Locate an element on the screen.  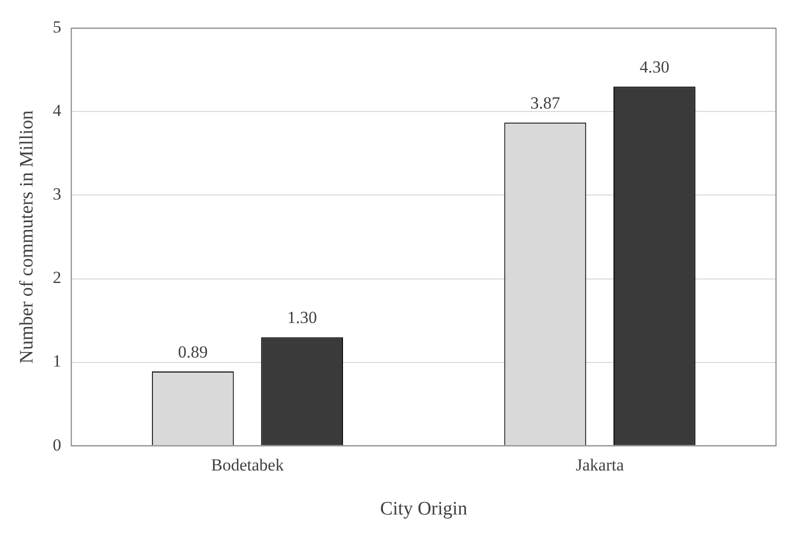
y-tick-label: 3 is located at coordinates (57, 194).